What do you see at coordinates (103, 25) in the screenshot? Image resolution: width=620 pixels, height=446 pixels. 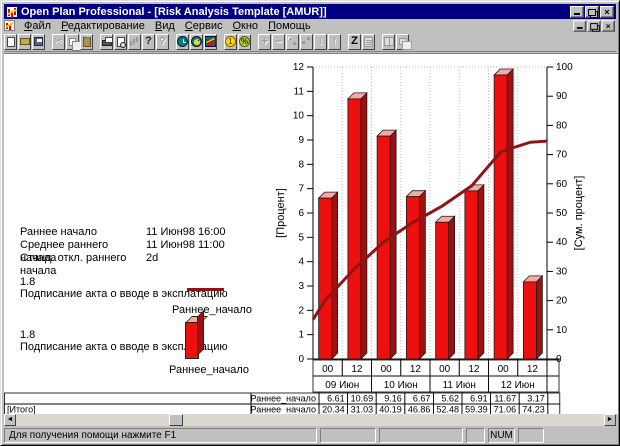 I see `menu-edit: Редактирование` at bounding box center [103, 25].